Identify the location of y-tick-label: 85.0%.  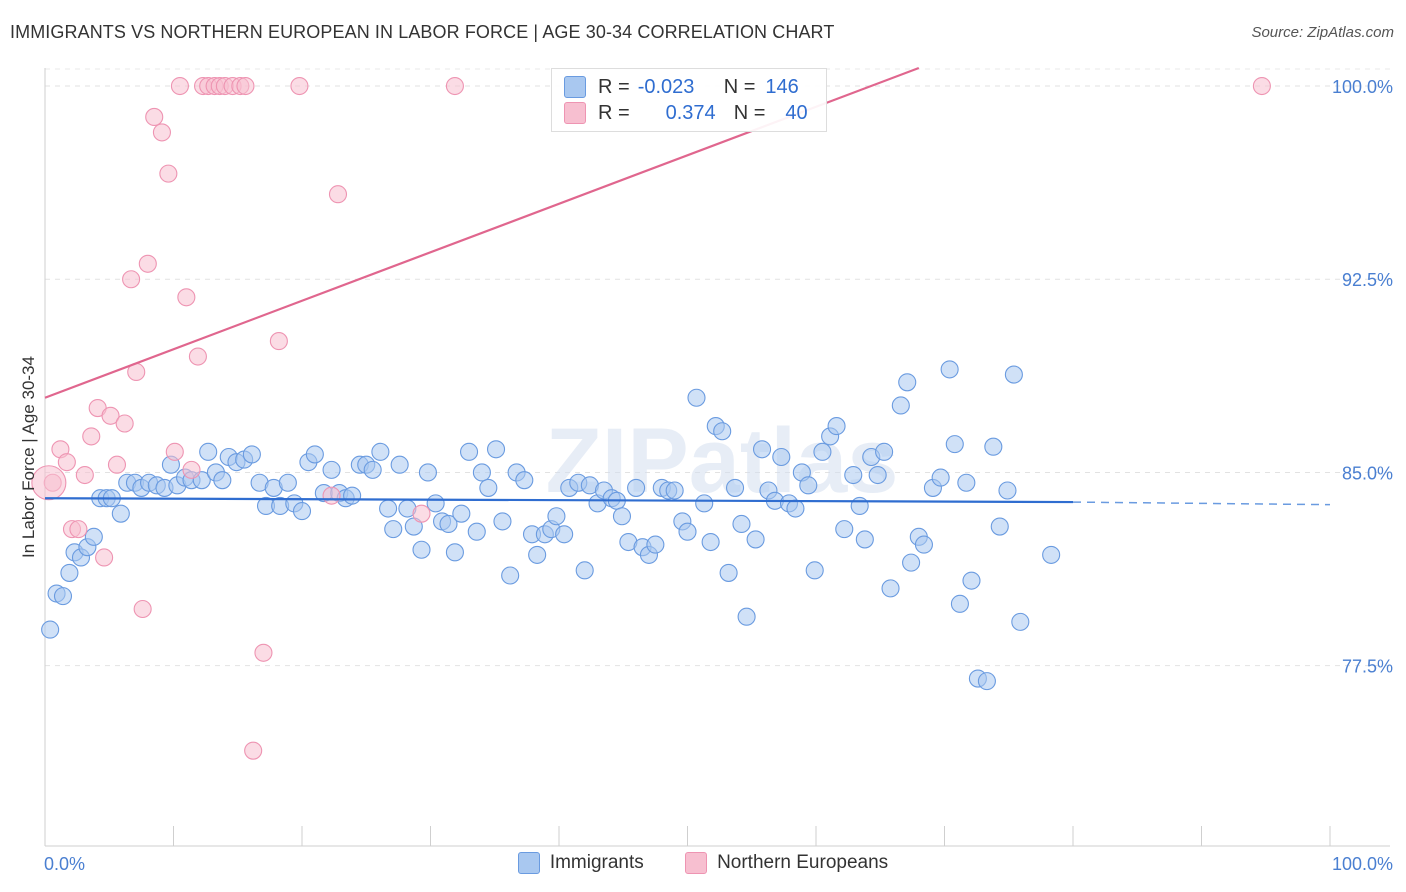
(1367, 473).